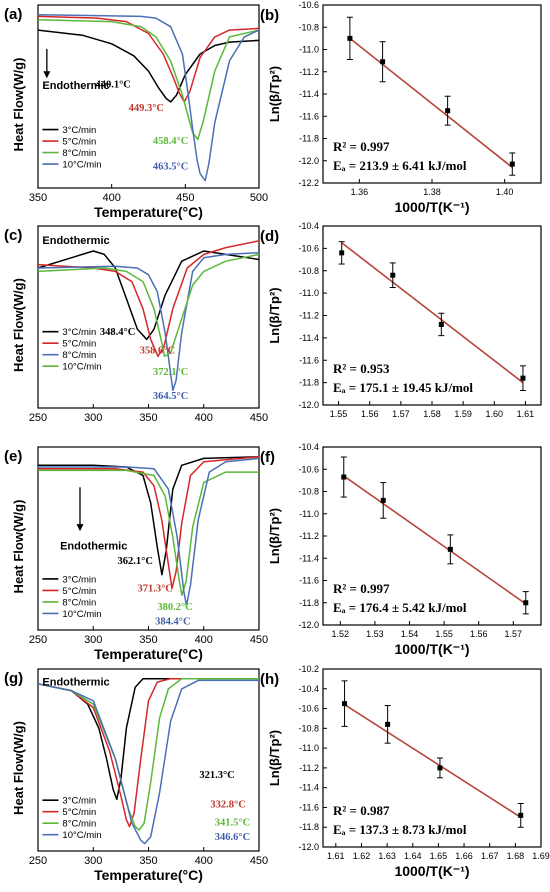 The height and width of the screenshot is (892, 550). I want to click on x-tick-label: 1.64, so click(413, 856).